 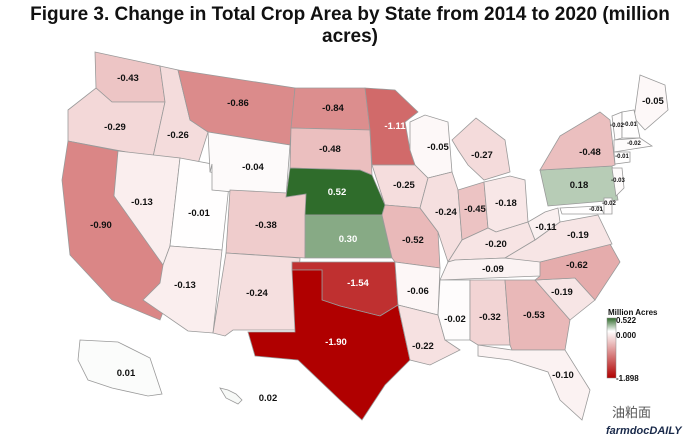 I want to click on state-label-delaware: -0.02, so click(x=609, y=204).